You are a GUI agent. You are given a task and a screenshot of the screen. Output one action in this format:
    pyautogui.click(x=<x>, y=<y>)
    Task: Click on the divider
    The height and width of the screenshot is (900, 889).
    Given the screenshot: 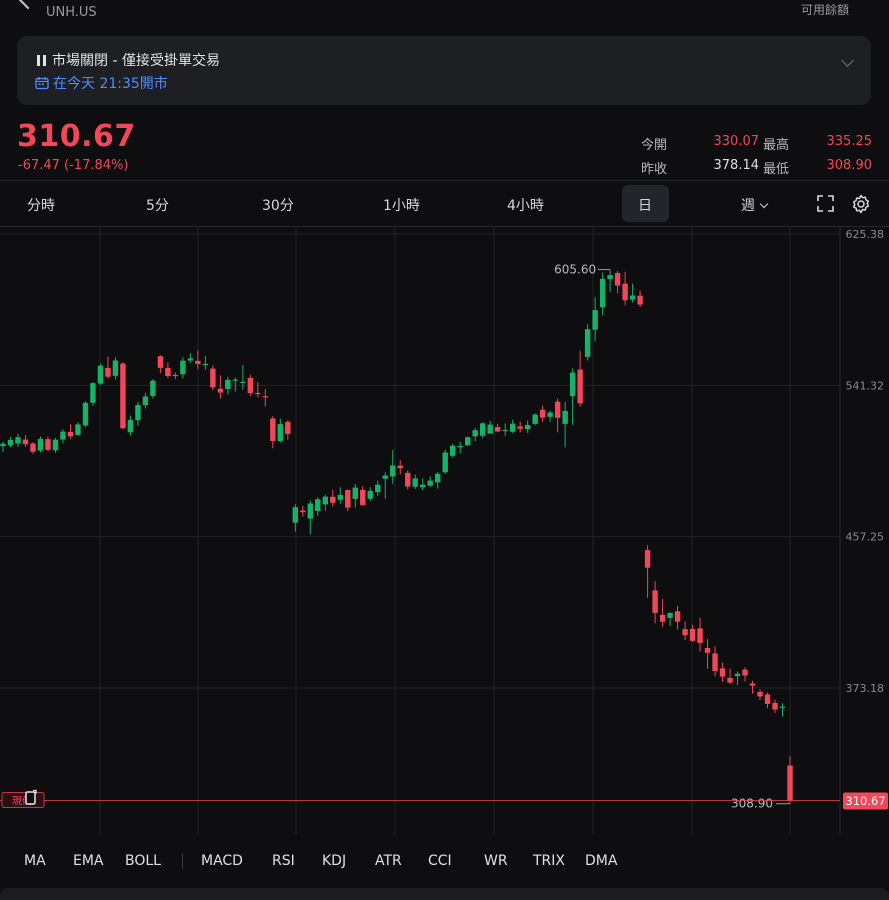 What is the action you would take?
    pyautogui.click(x=444, y=180)
    